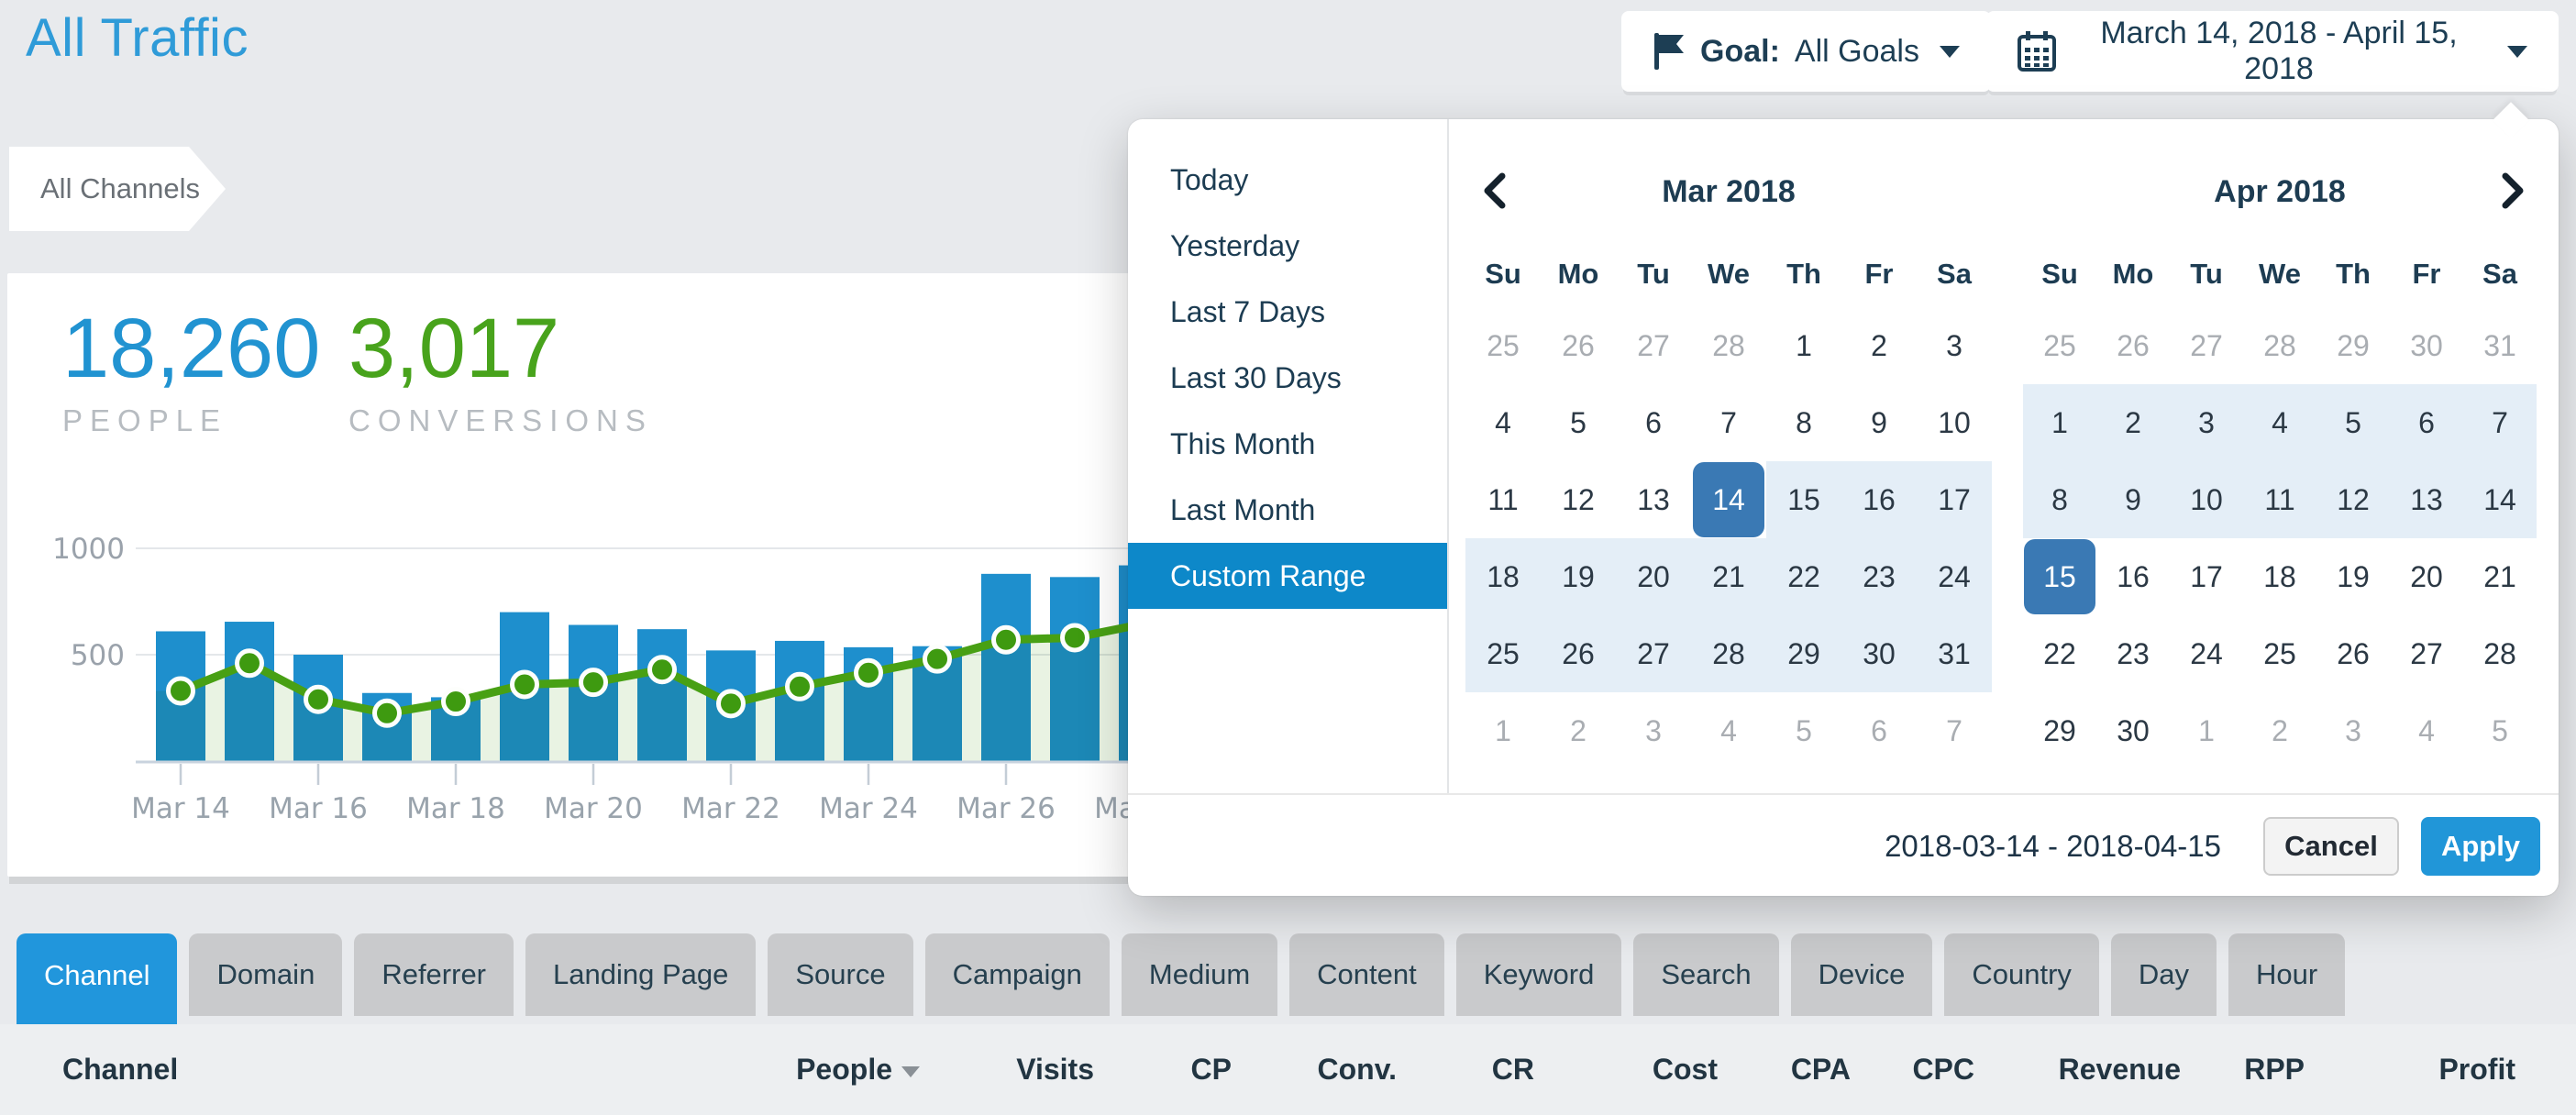 The width and height of the screenshot is (2576, 1115). I want to click on date-range-button: March 14, 2018 - April 15, 2018, so click(2272, 51).